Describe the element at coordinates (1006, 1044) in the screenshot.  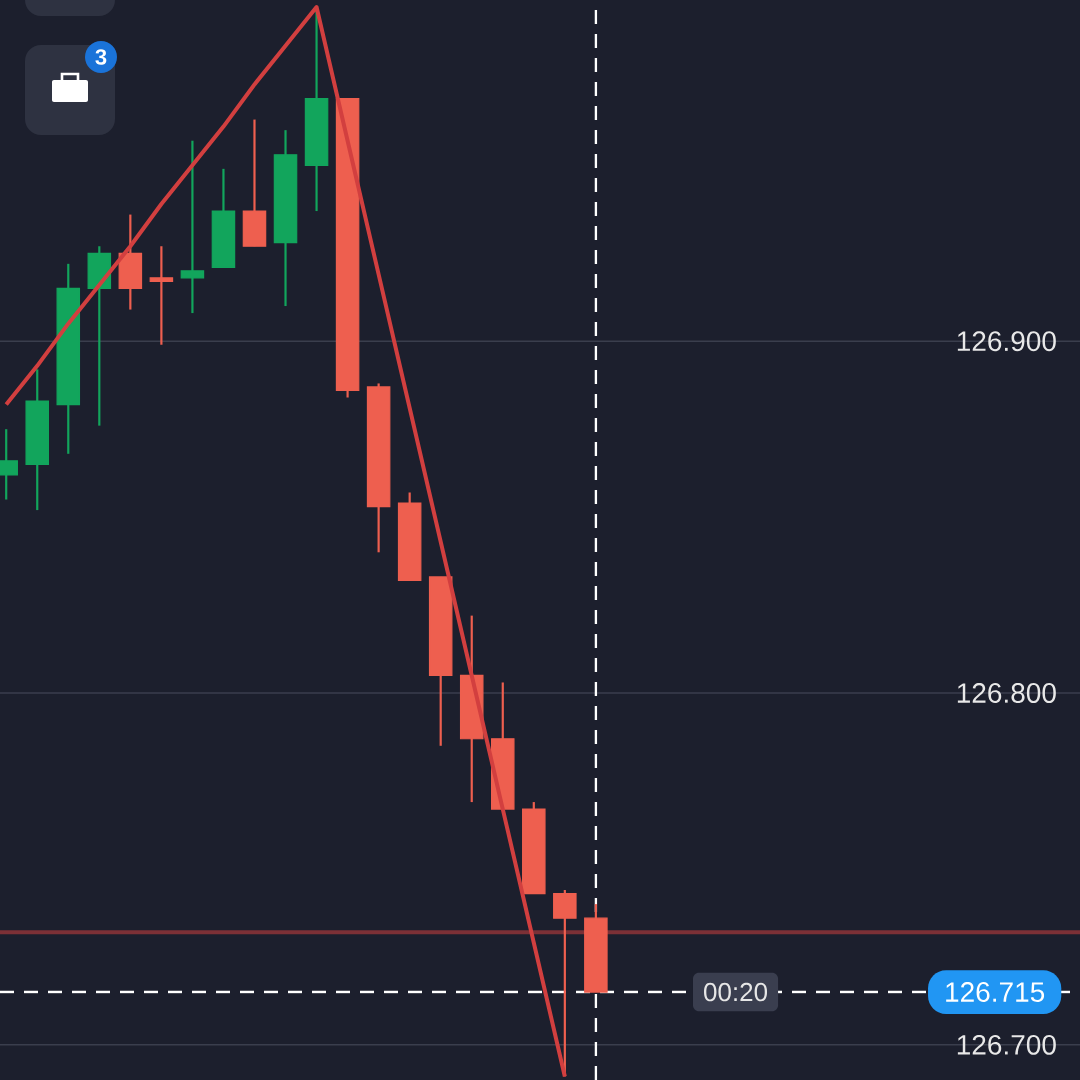
I see `y-tick-label: 126.700` at that location.